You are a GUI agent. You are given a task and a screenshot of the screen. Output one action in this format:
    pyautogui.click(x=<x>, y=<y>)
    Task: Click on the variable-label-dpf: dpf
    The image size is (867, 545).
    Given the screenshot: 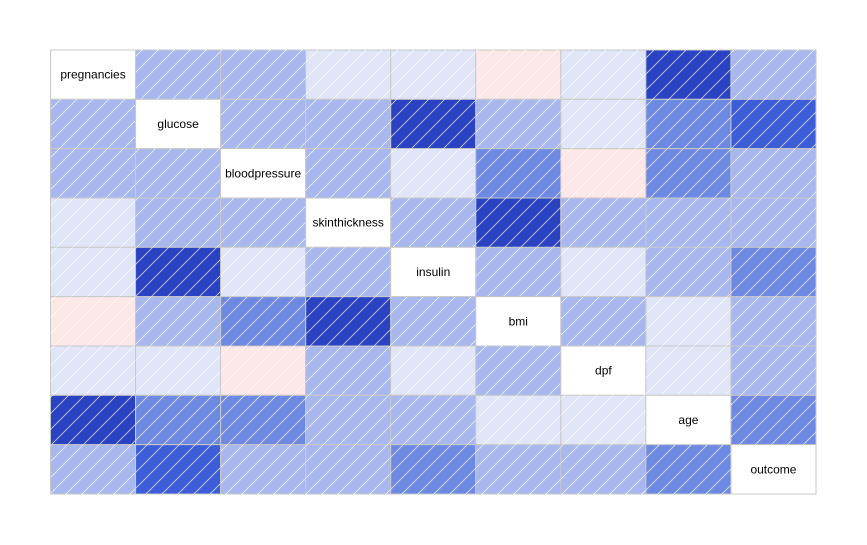 What is the action you would take?
    pyautogui.click(x=603, y=371)
    